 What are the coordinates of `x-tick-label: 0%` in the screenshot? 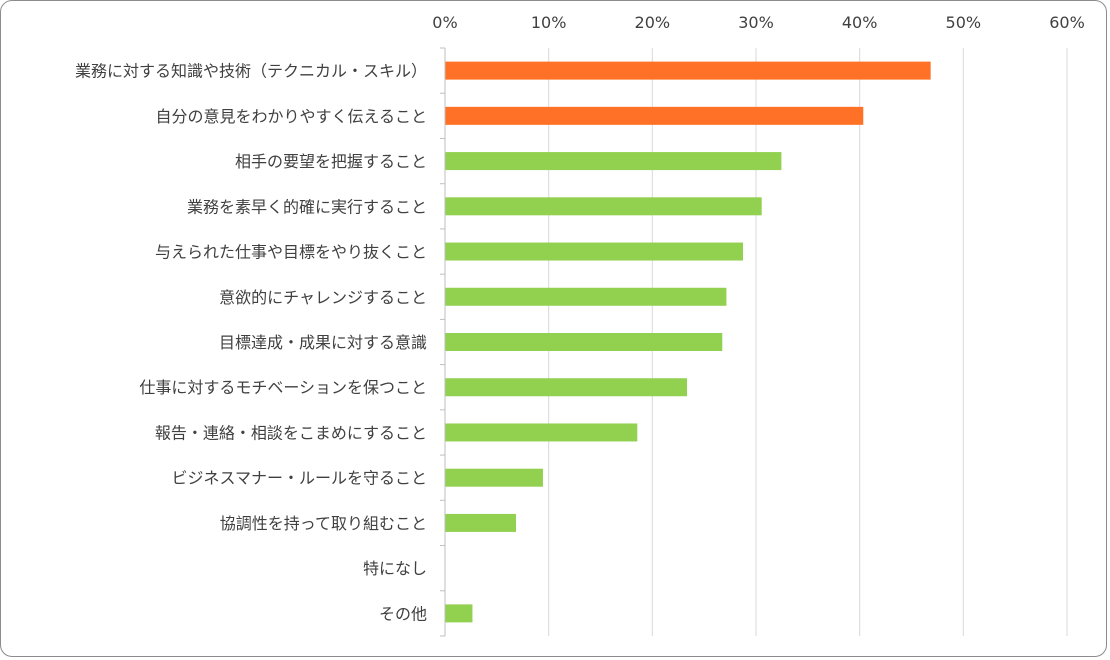 It's located at (444, 22).